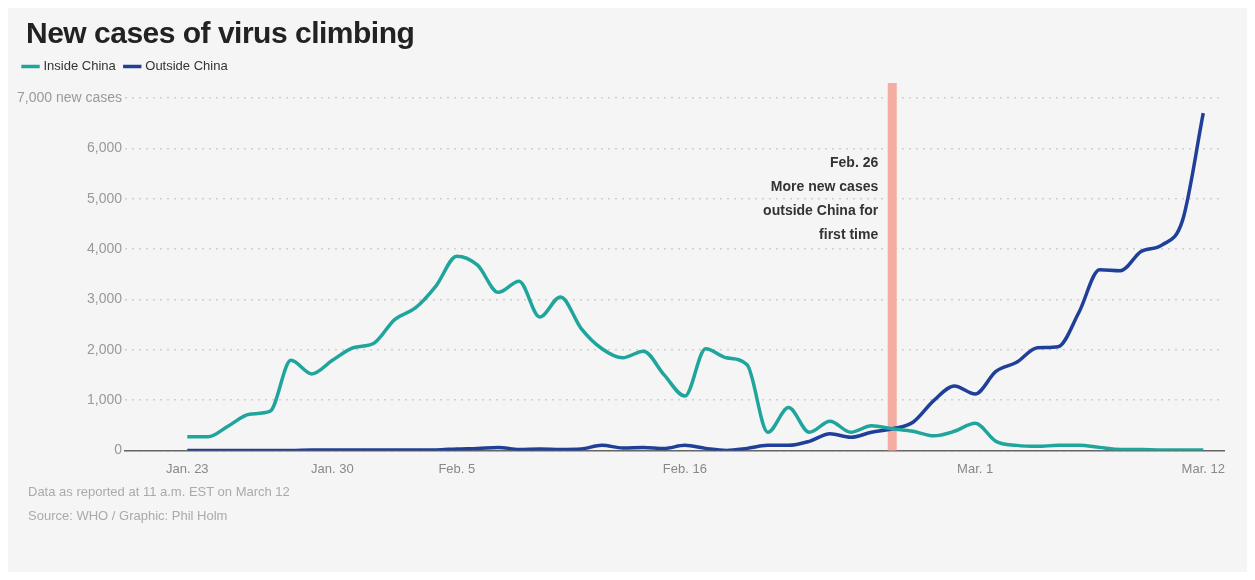 Image resolution: width=1255 pixels, height=580 pixels. Describe the element at coordinates (159, 492) in the screenshot. I see `text: Data as reported at 11 a.m. EST on March 12` at that location.